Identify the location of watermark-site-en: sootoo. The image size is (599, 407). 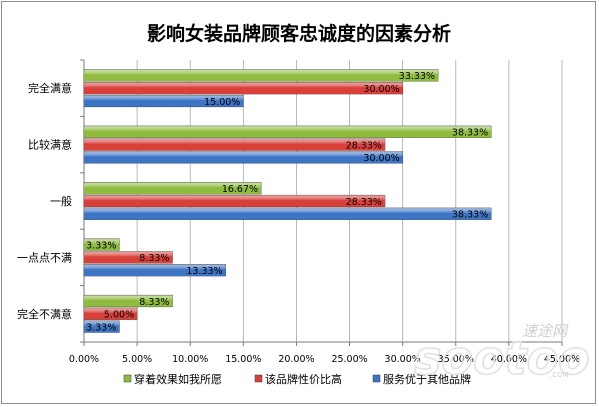
(502, 358).